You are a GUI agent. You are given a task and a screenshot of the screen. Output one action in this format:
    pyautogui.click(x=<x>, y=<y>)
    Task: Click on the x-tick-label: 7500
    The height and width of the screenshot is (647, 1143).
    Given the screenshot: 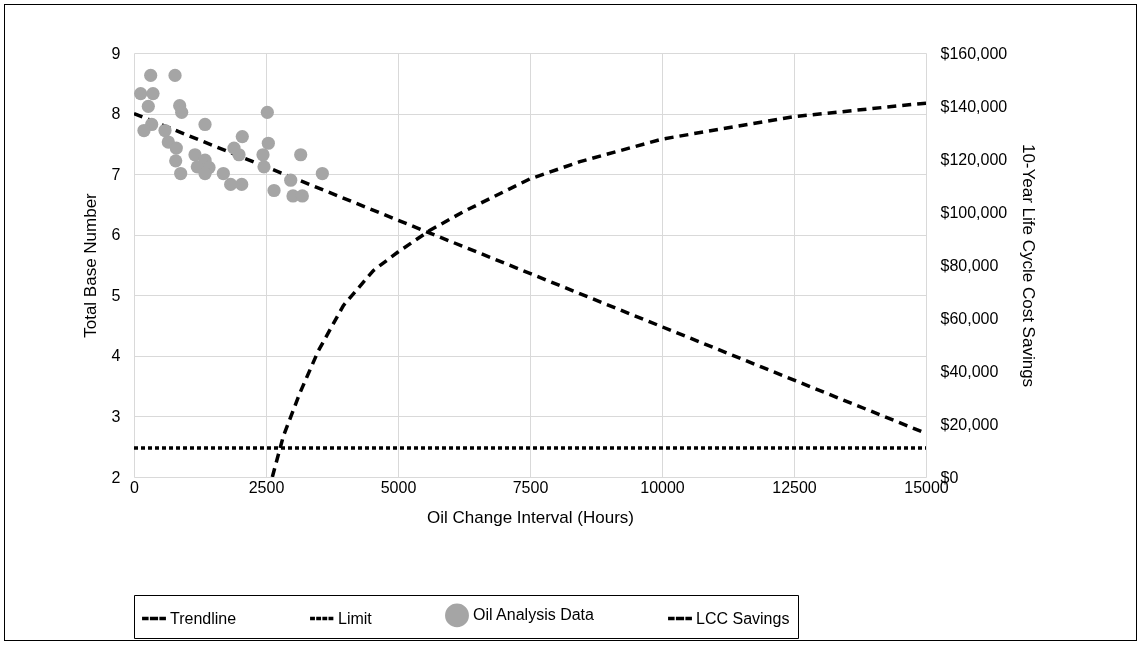 What is the action you would take?
    pyautogui.click(x=530, y=487)
    